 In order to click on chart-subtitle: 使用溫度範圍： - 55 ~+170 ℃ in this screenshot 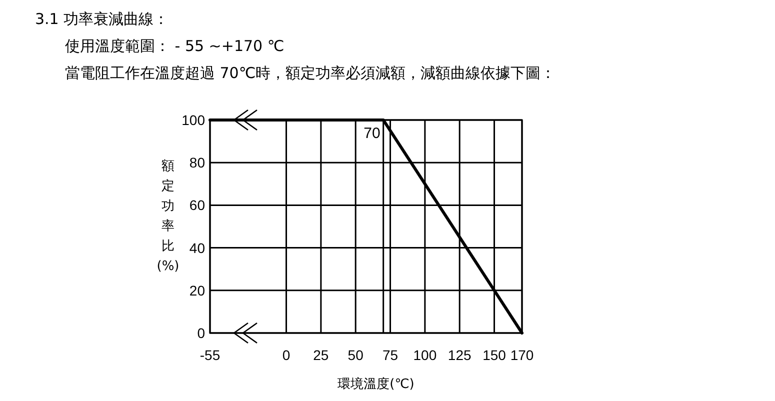, I will do `click(174, 46)`.